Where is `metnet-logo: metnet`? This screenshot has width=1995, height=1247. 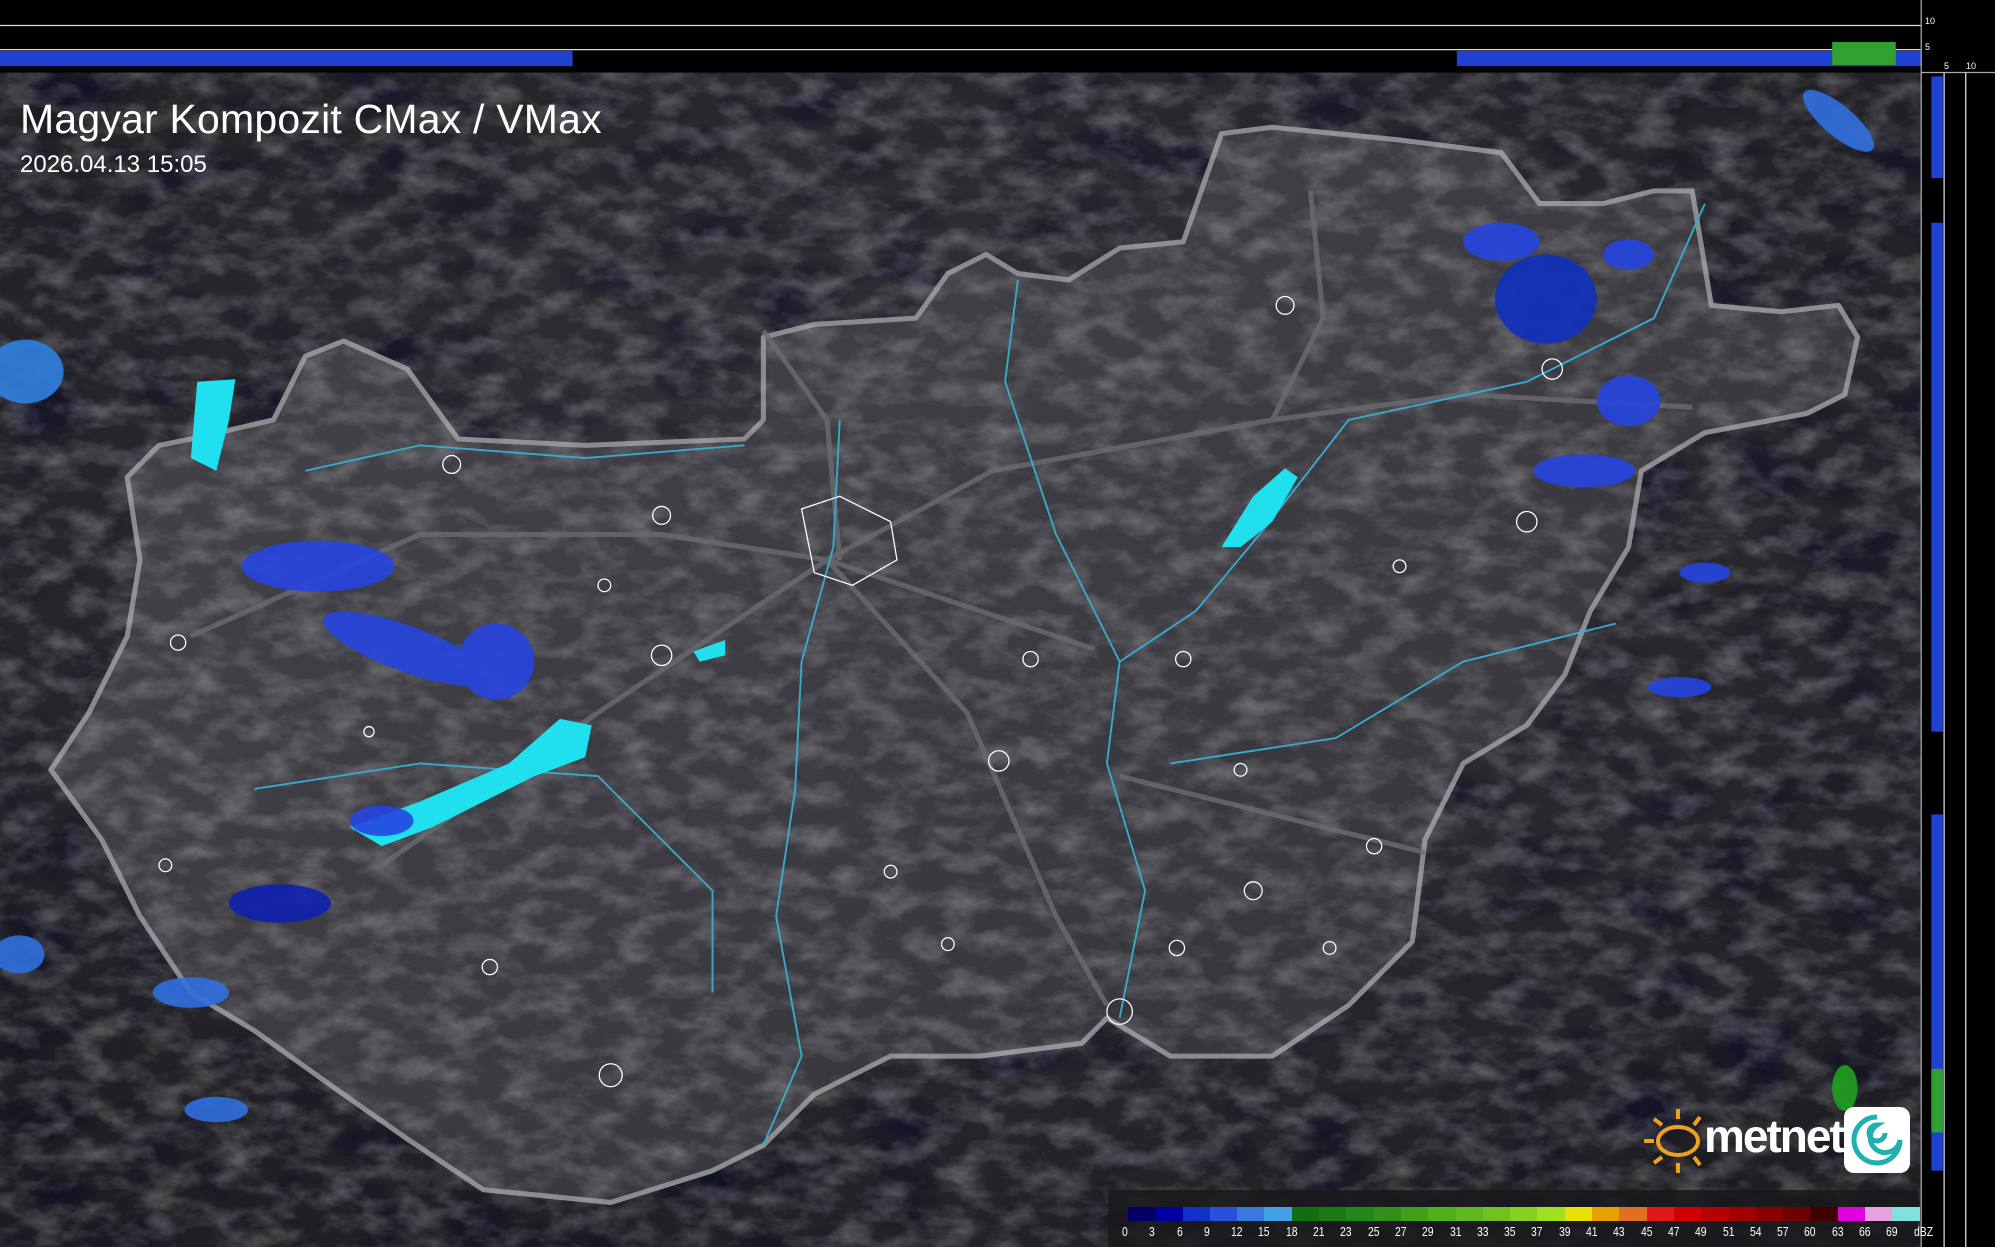
metnet-logo: metnet is located at coordinates (1775, 1141).